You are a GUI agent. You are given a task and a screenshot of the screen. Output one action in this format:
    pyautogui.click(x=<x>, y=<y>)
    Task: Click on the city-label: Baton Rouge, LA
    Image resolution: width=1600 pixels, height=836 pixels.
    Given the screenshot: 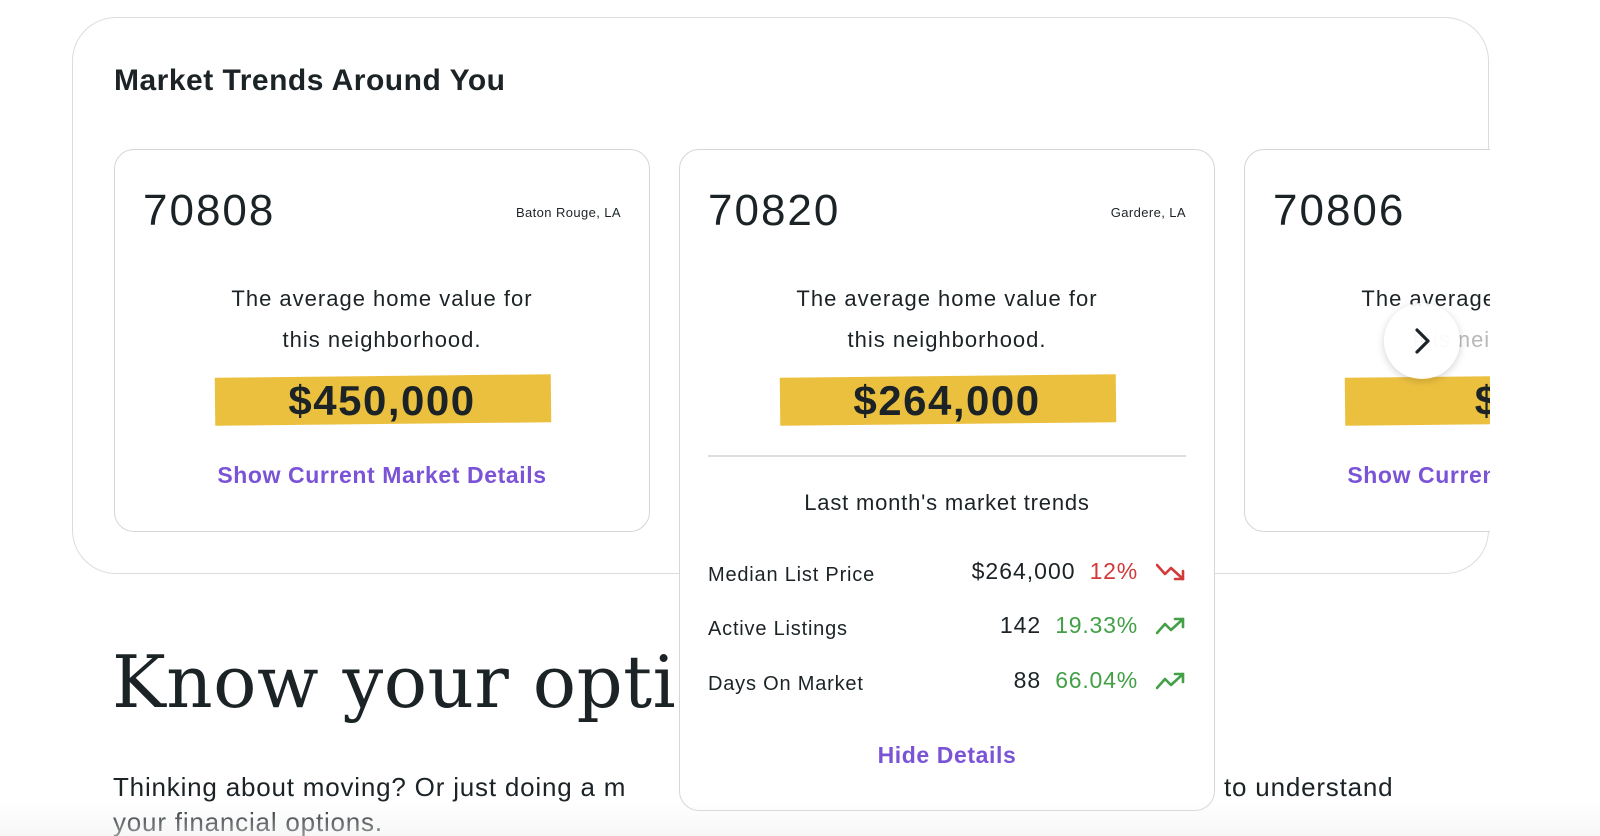 What is the action you would take?
    pyautogui.click(x=568, y=212)
    